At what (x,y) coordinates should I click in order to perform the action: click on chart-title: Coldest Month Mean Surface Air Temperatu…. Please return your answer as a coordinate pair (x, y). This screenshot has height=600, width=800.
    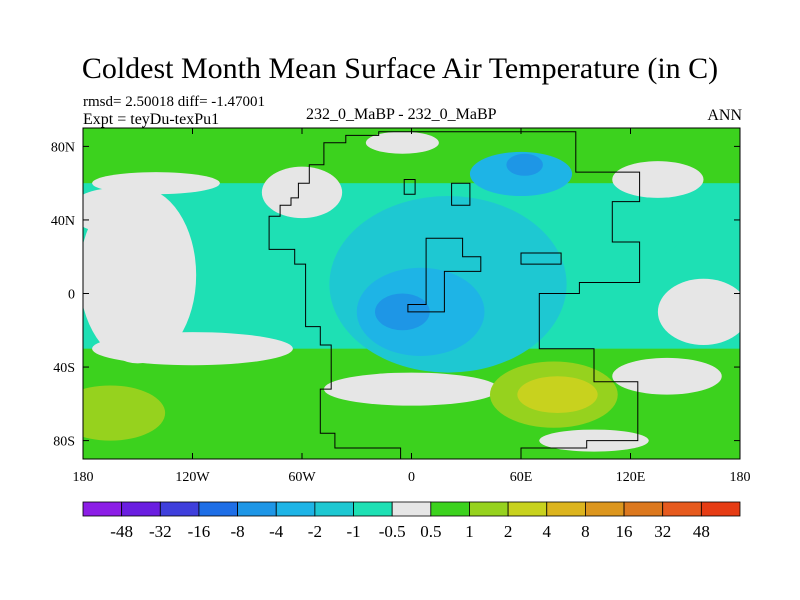
    Looking at the image, I should click on (400, 68).